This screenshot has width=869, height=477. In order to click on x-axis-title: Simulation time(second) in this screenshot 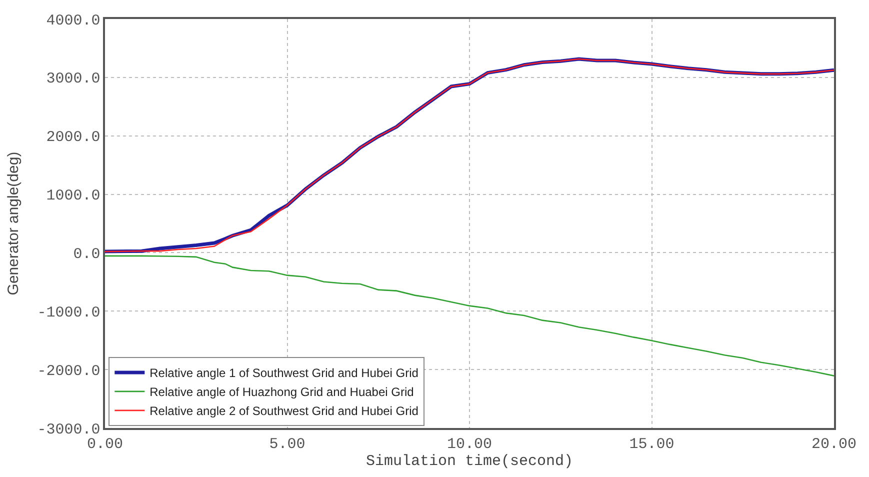, I will do `click(470, 461)`.